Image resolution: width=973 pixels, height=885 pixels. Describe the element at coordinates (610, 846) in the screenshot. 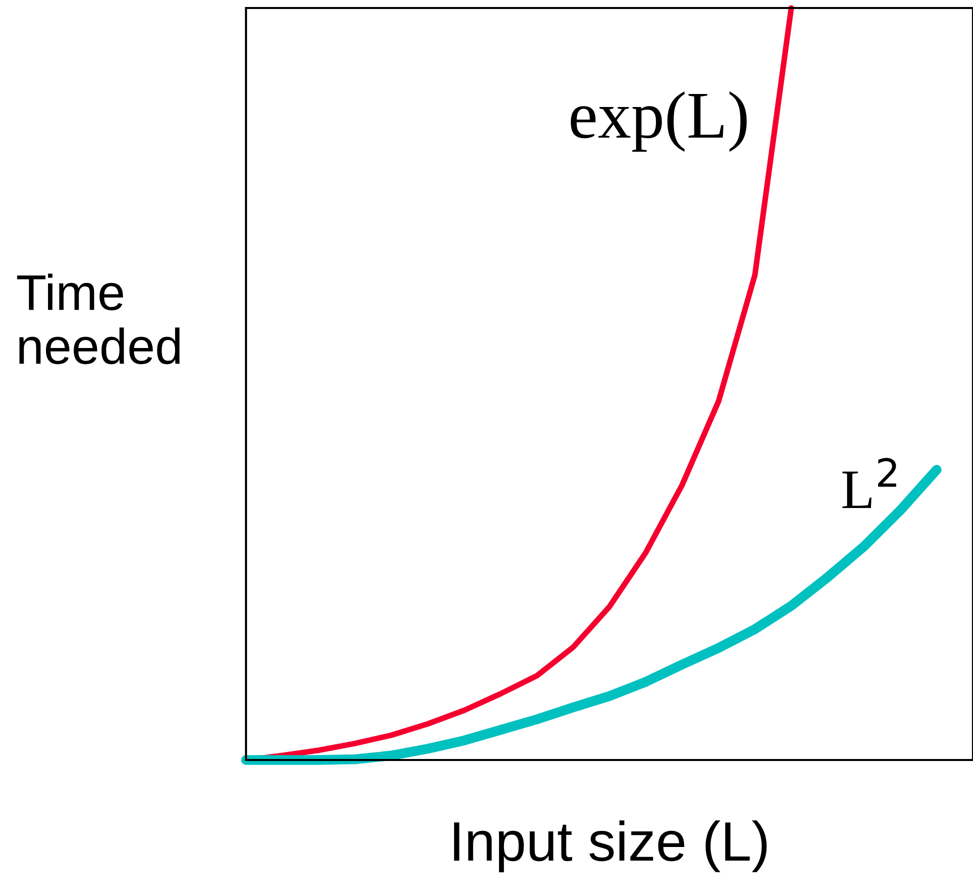

I see `x-axis-title: Input size (L)` at that location.